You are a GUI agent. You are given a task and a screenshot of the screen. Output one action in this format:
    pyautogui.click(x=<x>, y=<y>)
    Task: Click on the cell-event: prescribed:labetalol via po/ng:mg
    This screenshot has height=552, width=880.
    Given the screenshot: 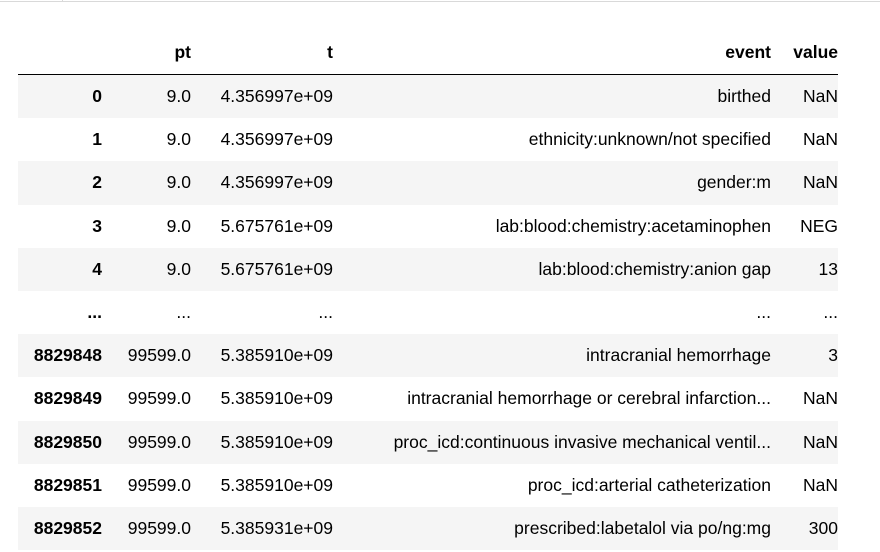 What is the action you would take?
    pyautogui.click(x=642, y=527)
    